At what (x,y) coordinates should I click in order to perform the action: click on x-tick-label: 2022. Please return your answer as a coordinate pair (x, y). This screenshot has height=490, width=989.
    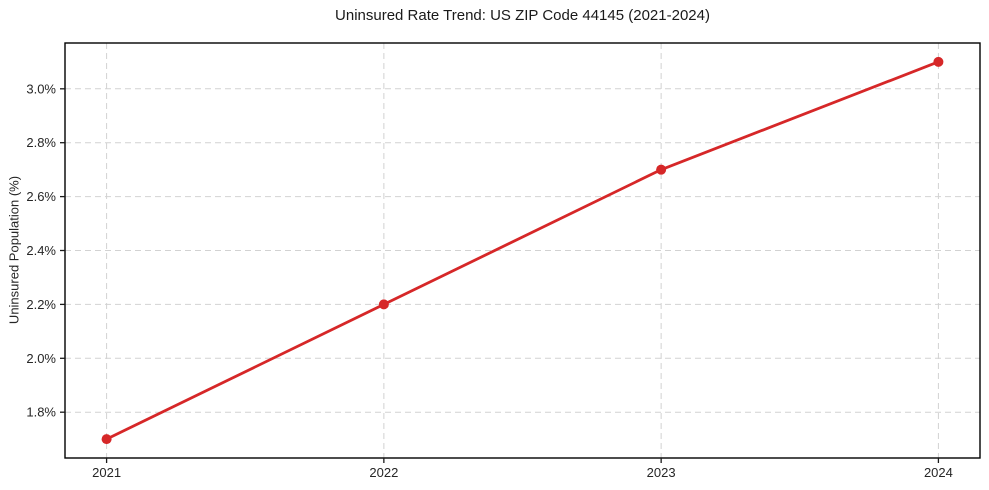
    Looking at the image, I should click on (383, 472).